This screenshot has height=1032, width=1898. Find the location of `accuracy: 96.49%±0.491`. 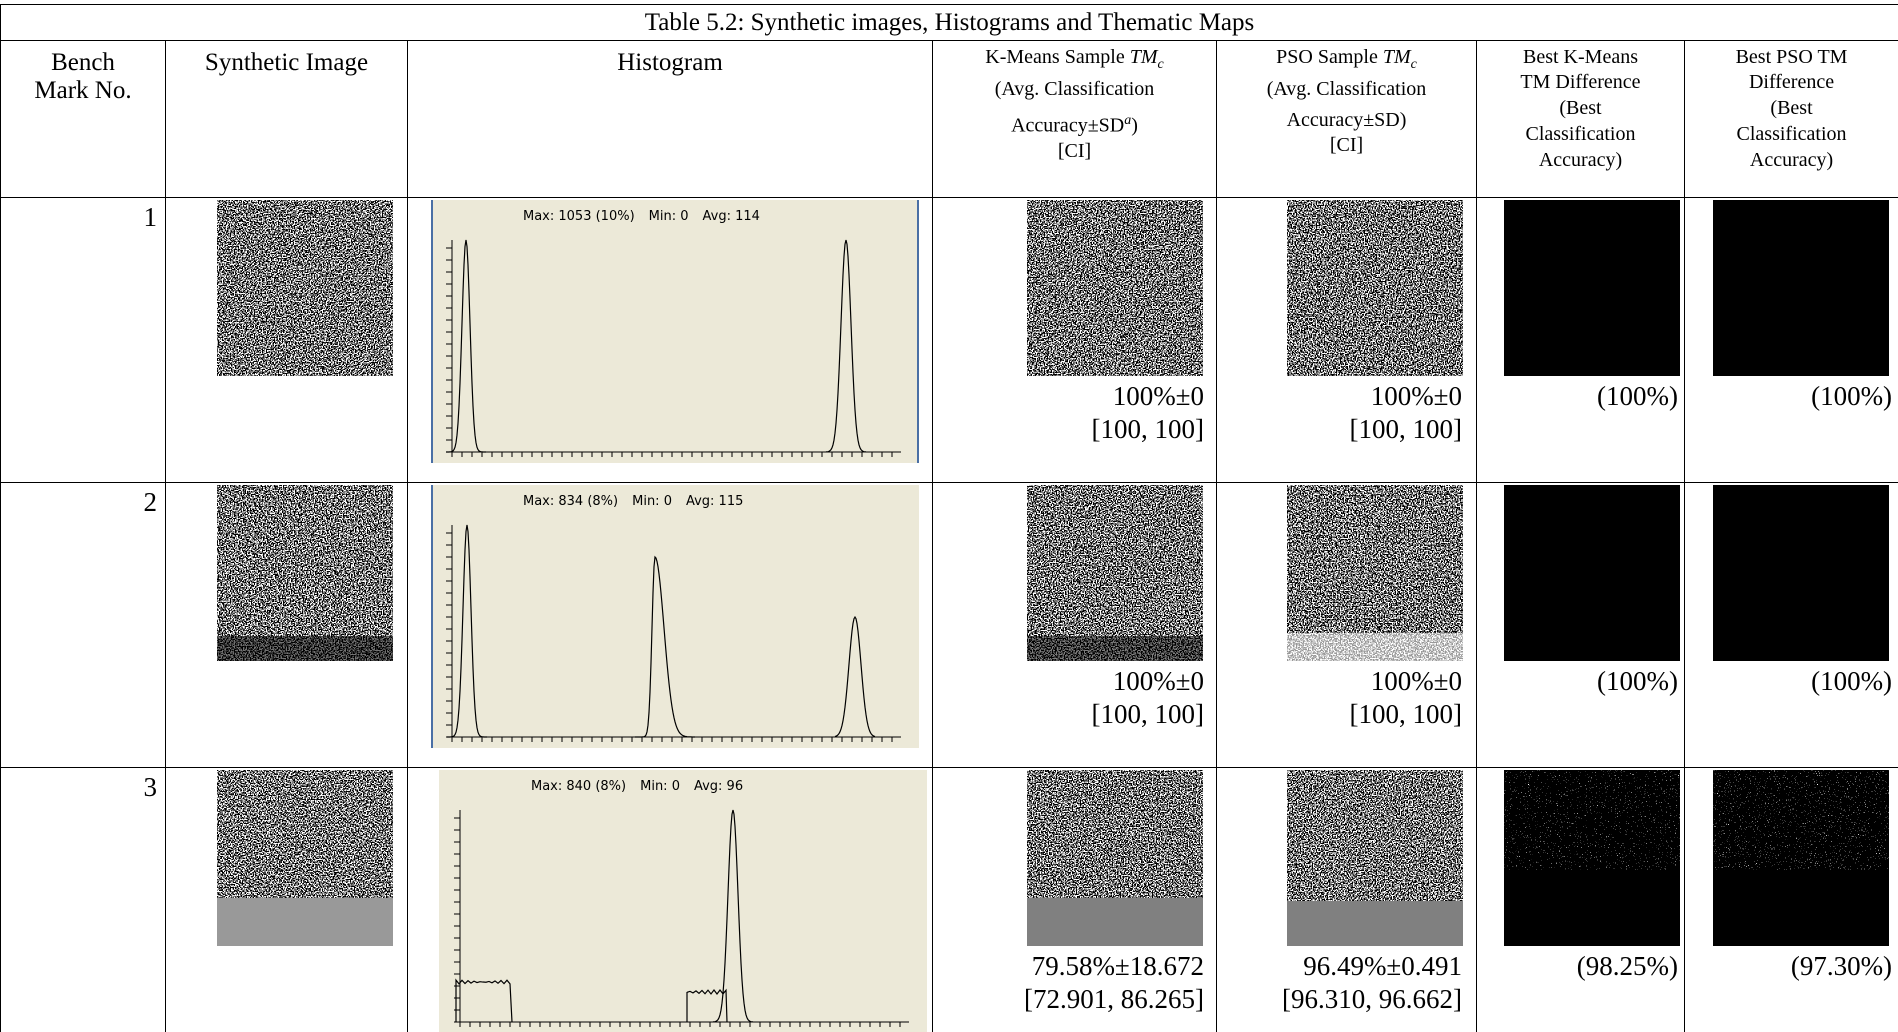

accuracy: 96.49%±0.491 is located at coordinates (1382, 966).